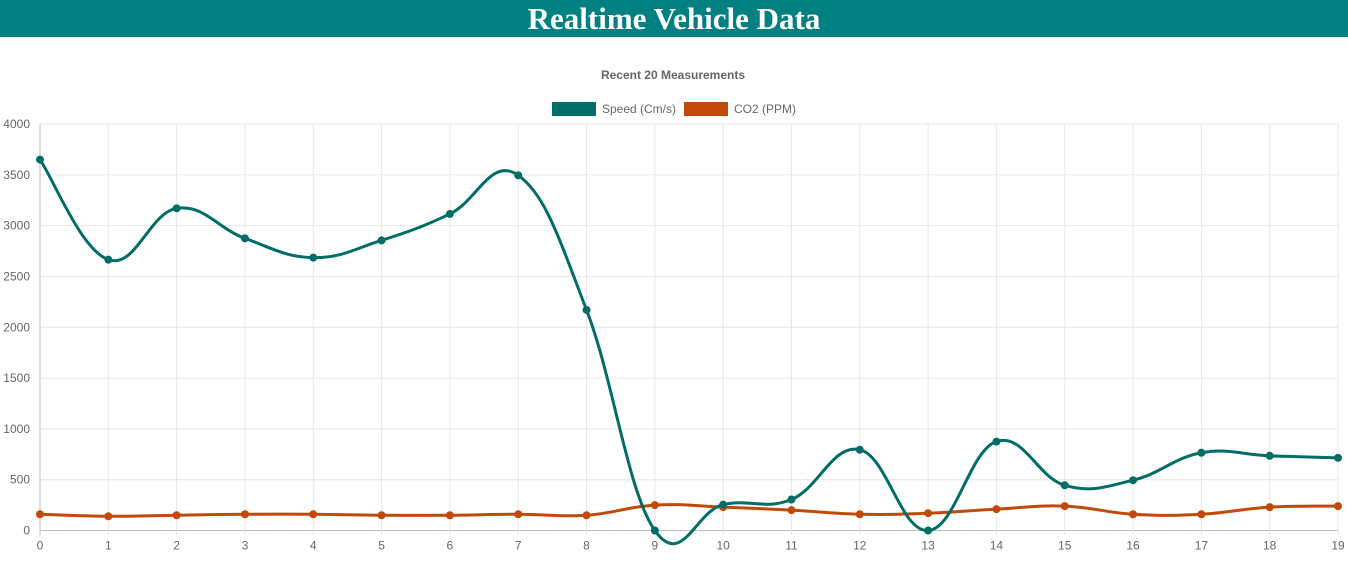 The height and width of the screenshot is (578, 1348). Describe the element at coordinates (16, 378) in the screenshot. I see `y-tick-label: 1500` at that location.